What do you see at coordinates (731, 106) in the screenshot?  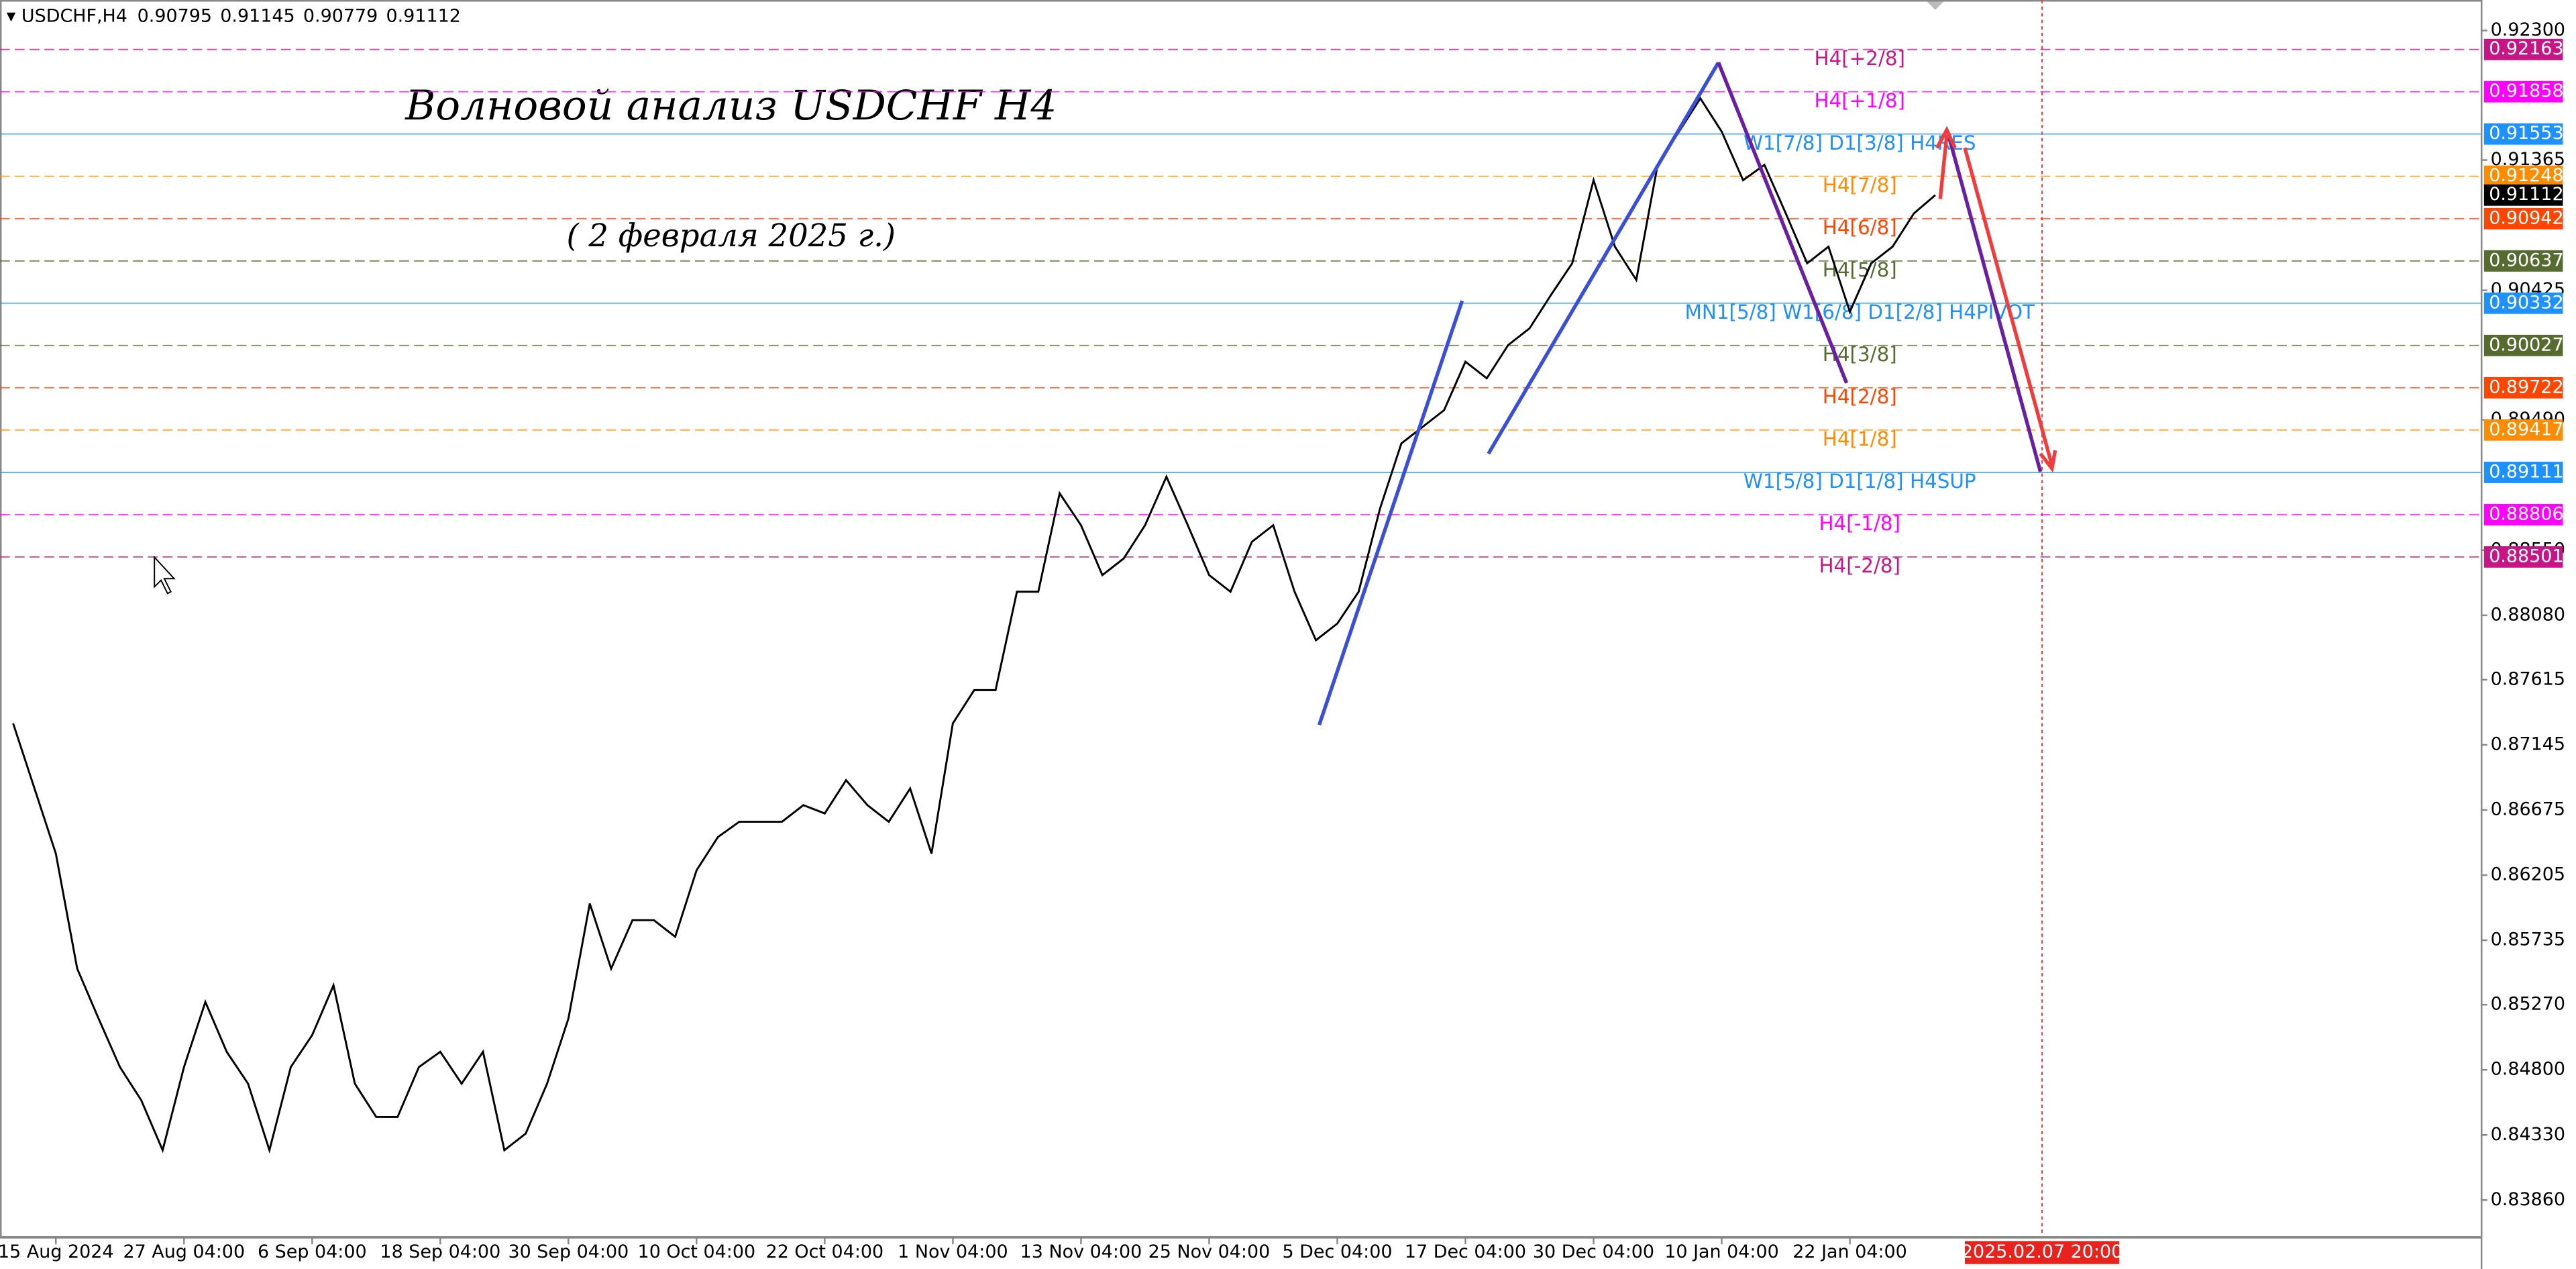 I see `chart-title: Волновой анализ USDCHF H4` at bounding box center [731, 106].